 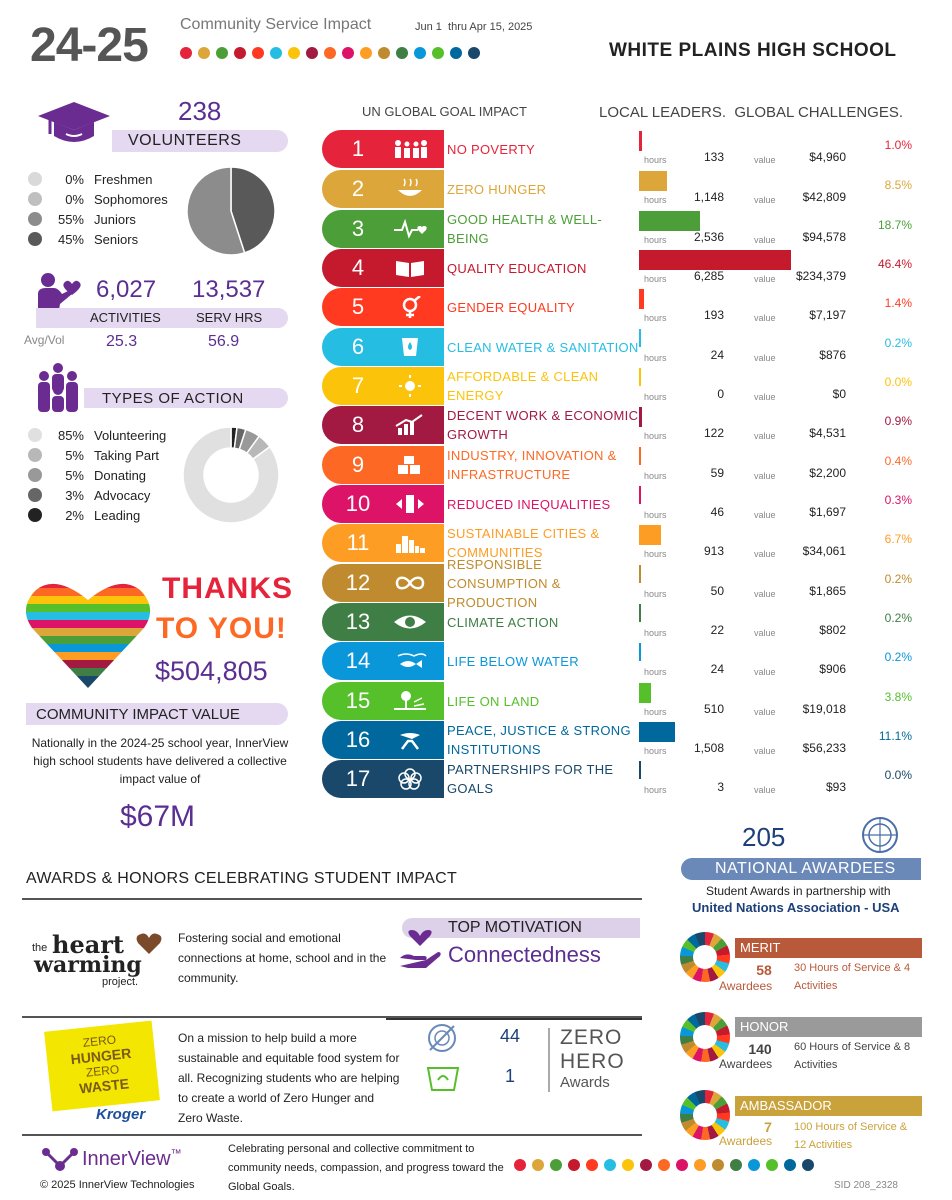 What do you see at coordinates (410, 187) in the screenshot?
I see `sdg-2-icon` at bounding box center [410, 187].